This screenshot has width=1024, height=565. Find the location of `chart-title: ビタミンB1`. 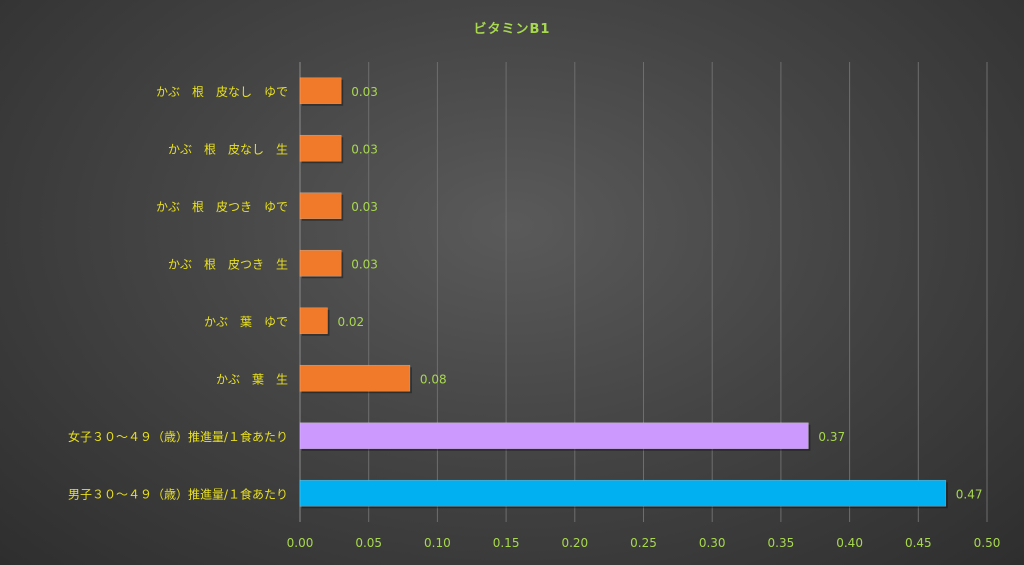

chart-title: ビタミンB1 is located at coordinates (512, 29).